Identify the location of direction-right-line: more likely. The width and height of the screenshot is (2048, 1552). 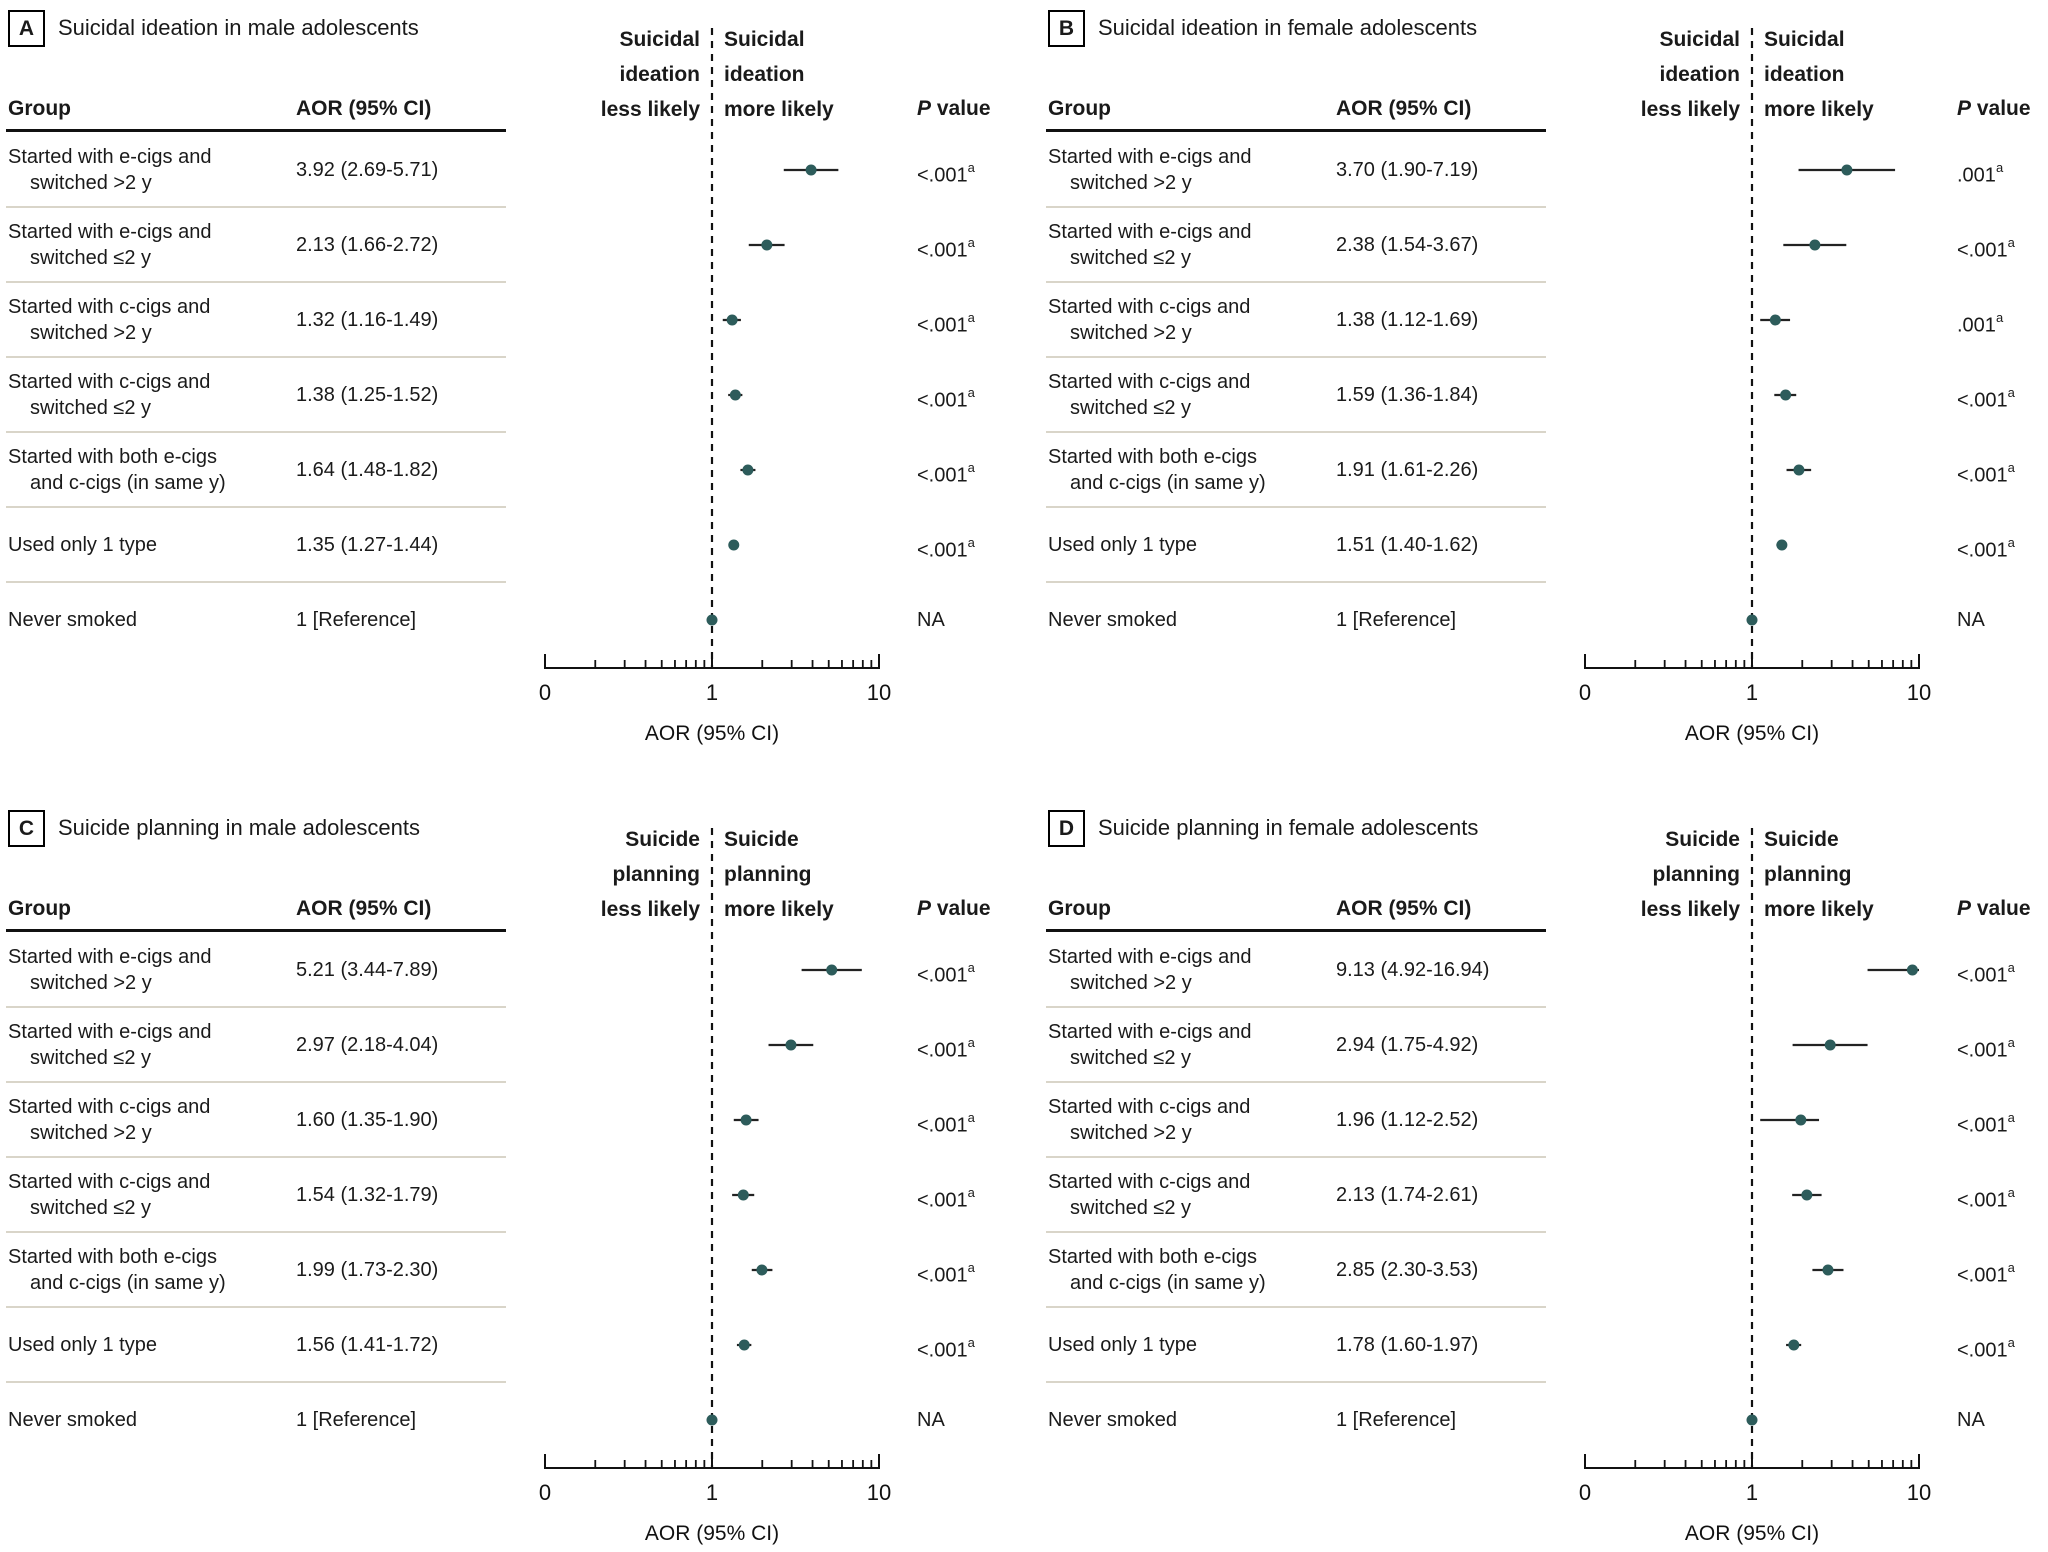
(1819, 909).